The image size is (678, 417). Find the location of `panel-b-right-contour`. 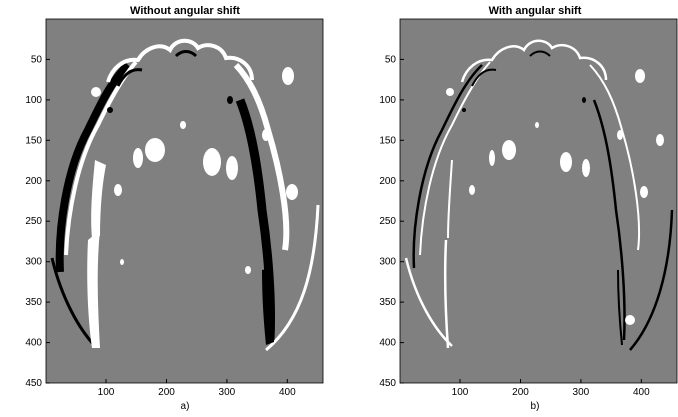

panel-b-right-contour is located at coordinates (609, 220).